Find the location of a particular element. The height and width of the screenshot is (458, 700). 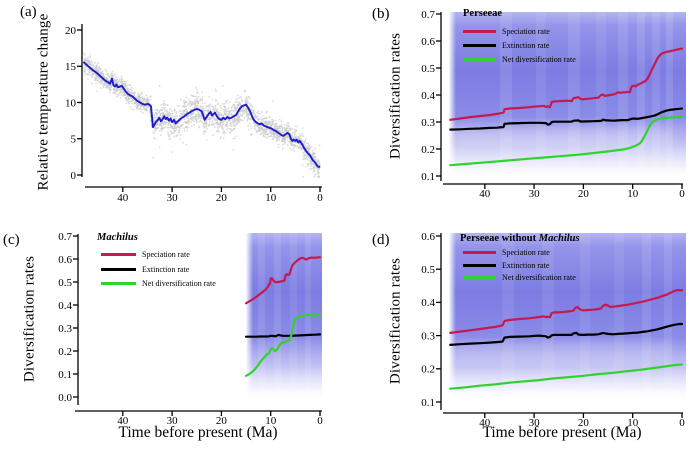

panel-c-title: Machilus is located at coordinates (117, 237).